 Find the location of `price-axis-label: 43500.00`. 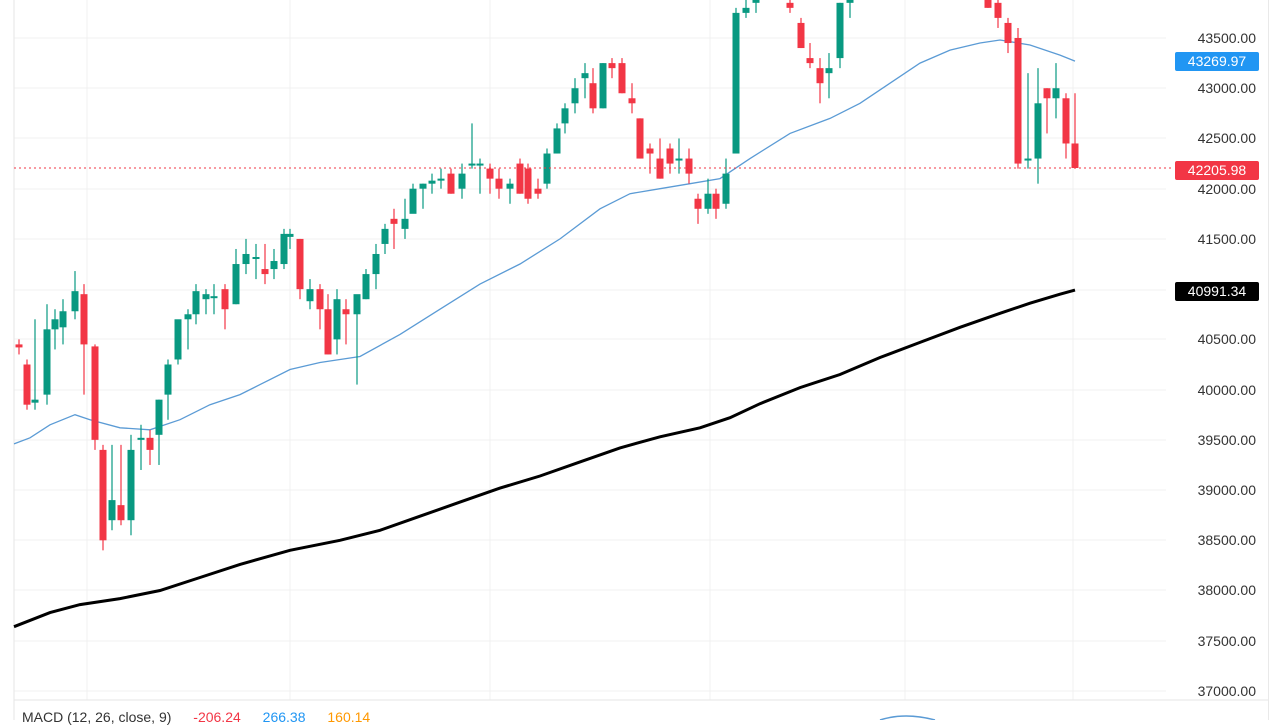

price-axis-label: 43500.00 is located at coordinates (1226, 38).